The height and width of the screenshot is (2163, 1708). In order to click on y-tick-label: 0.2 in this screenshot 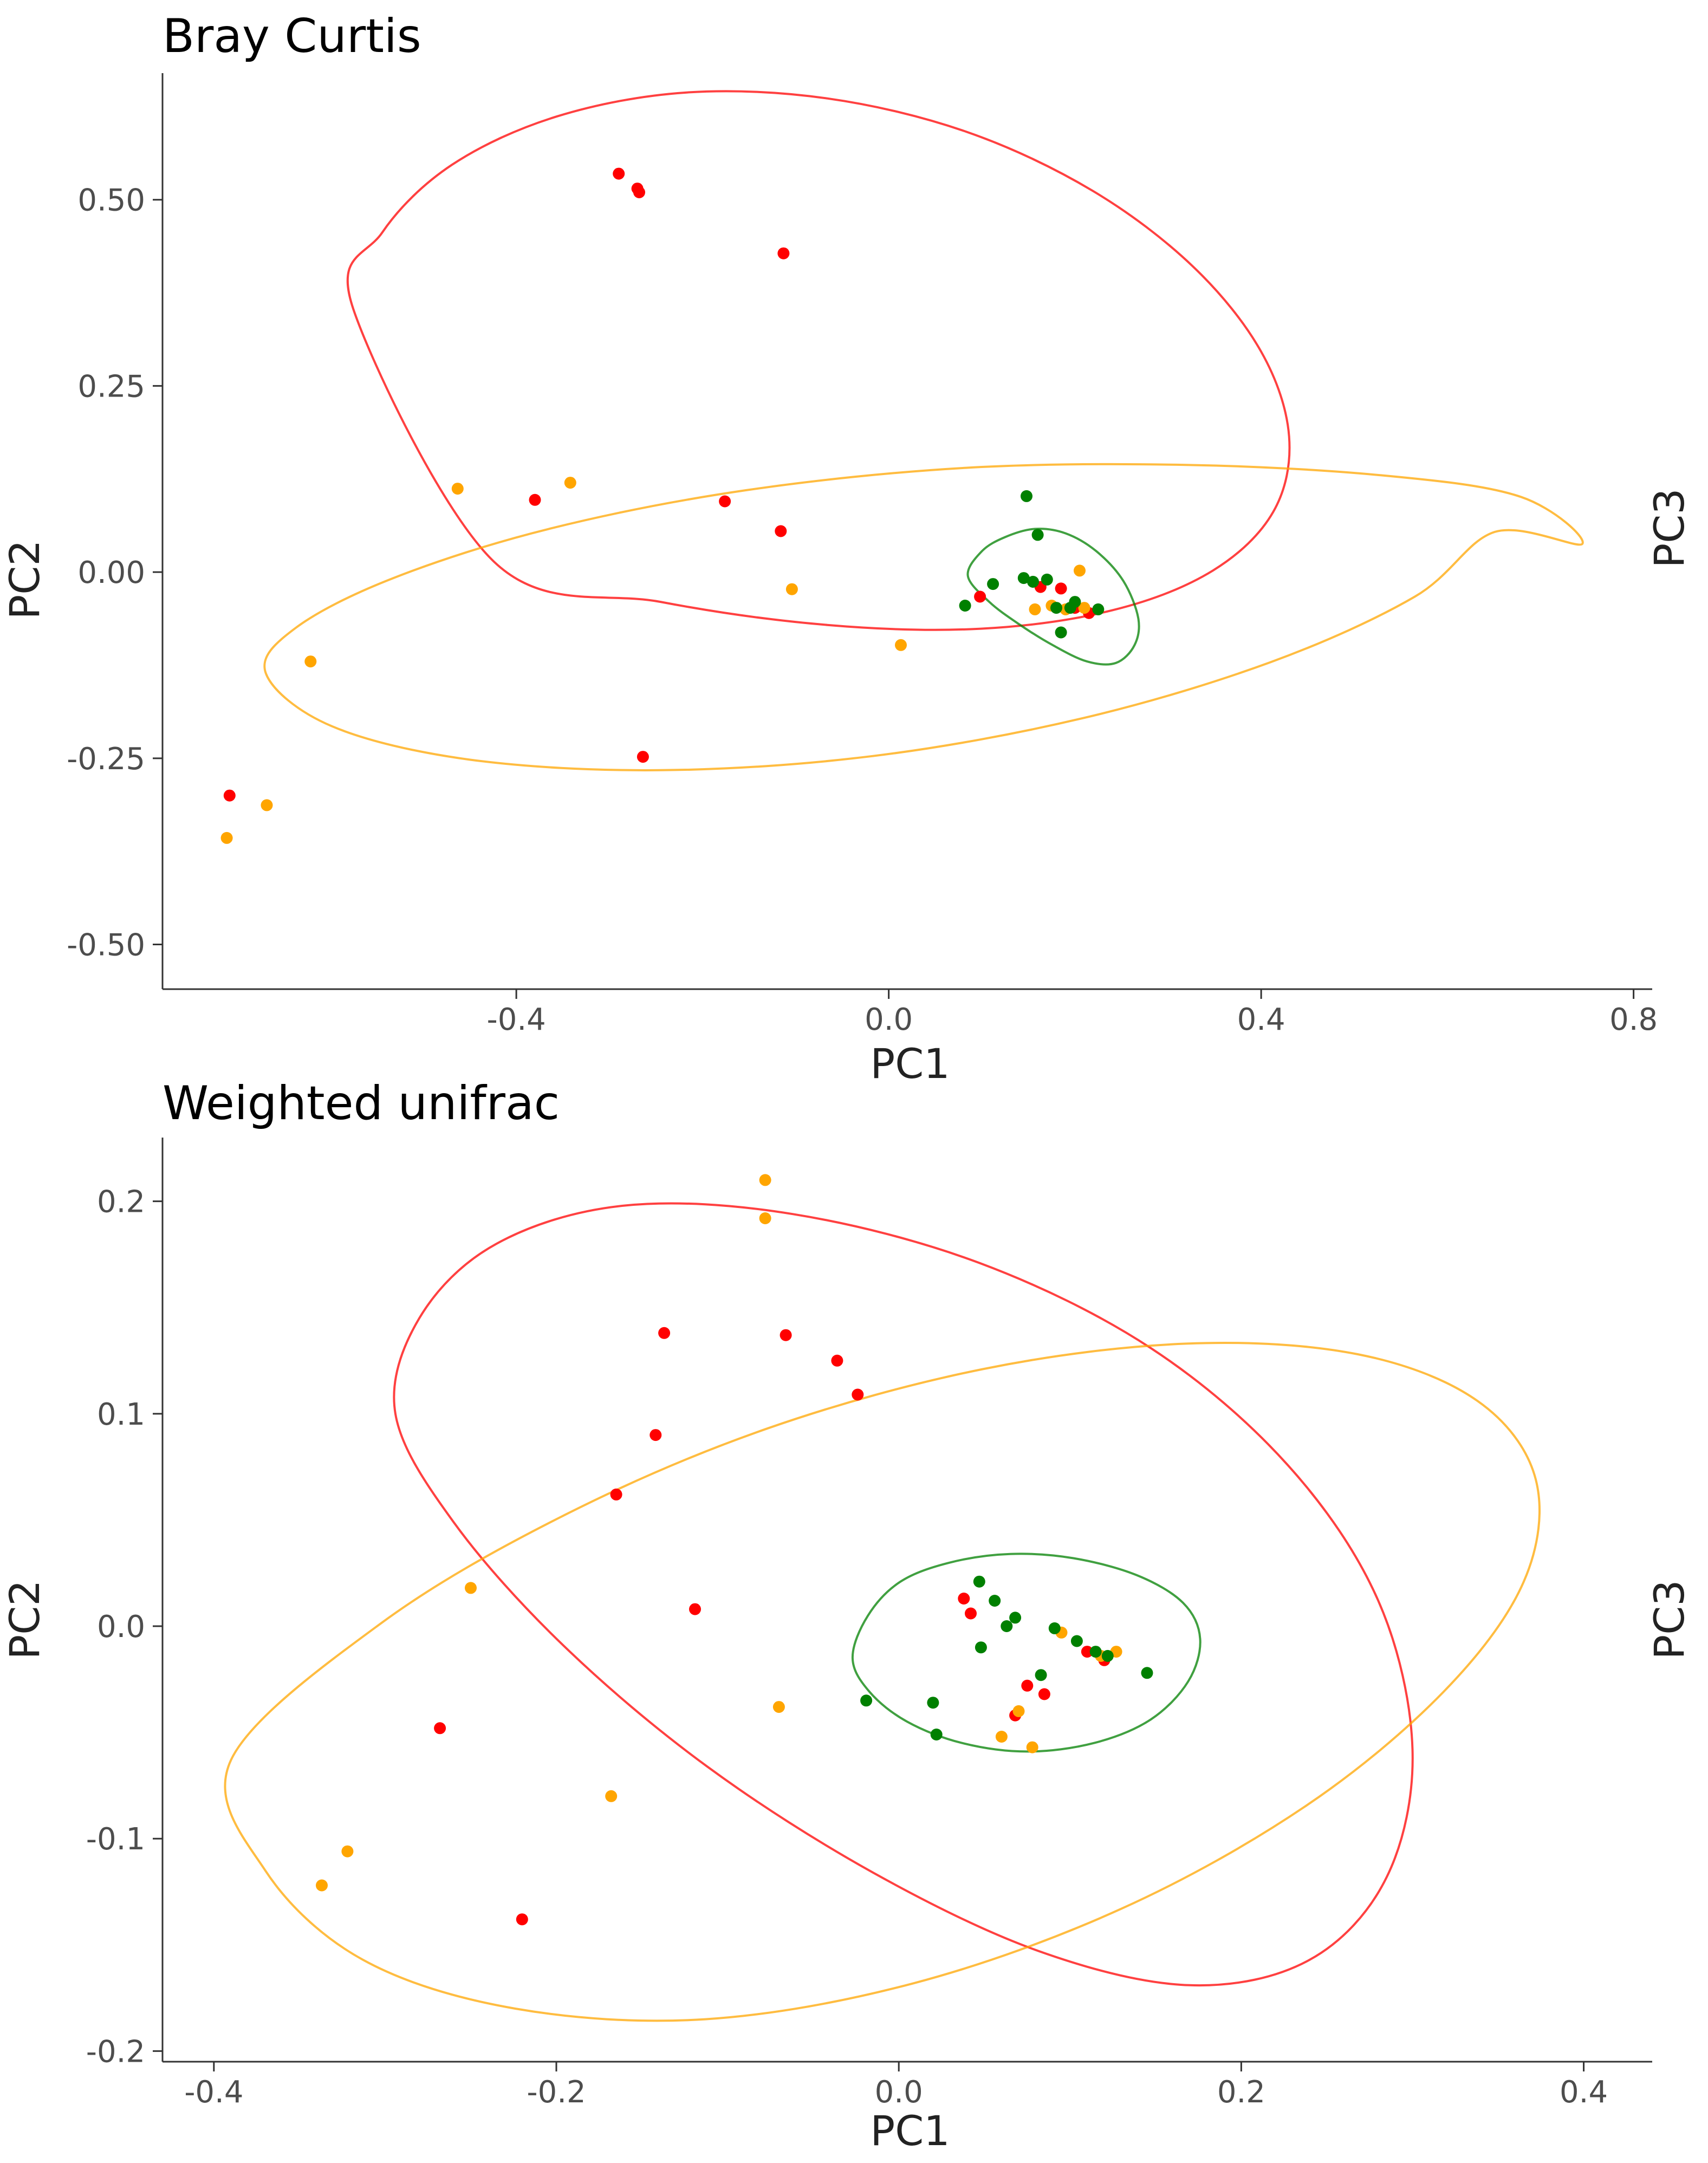, I will do `click(121, 1202)`.